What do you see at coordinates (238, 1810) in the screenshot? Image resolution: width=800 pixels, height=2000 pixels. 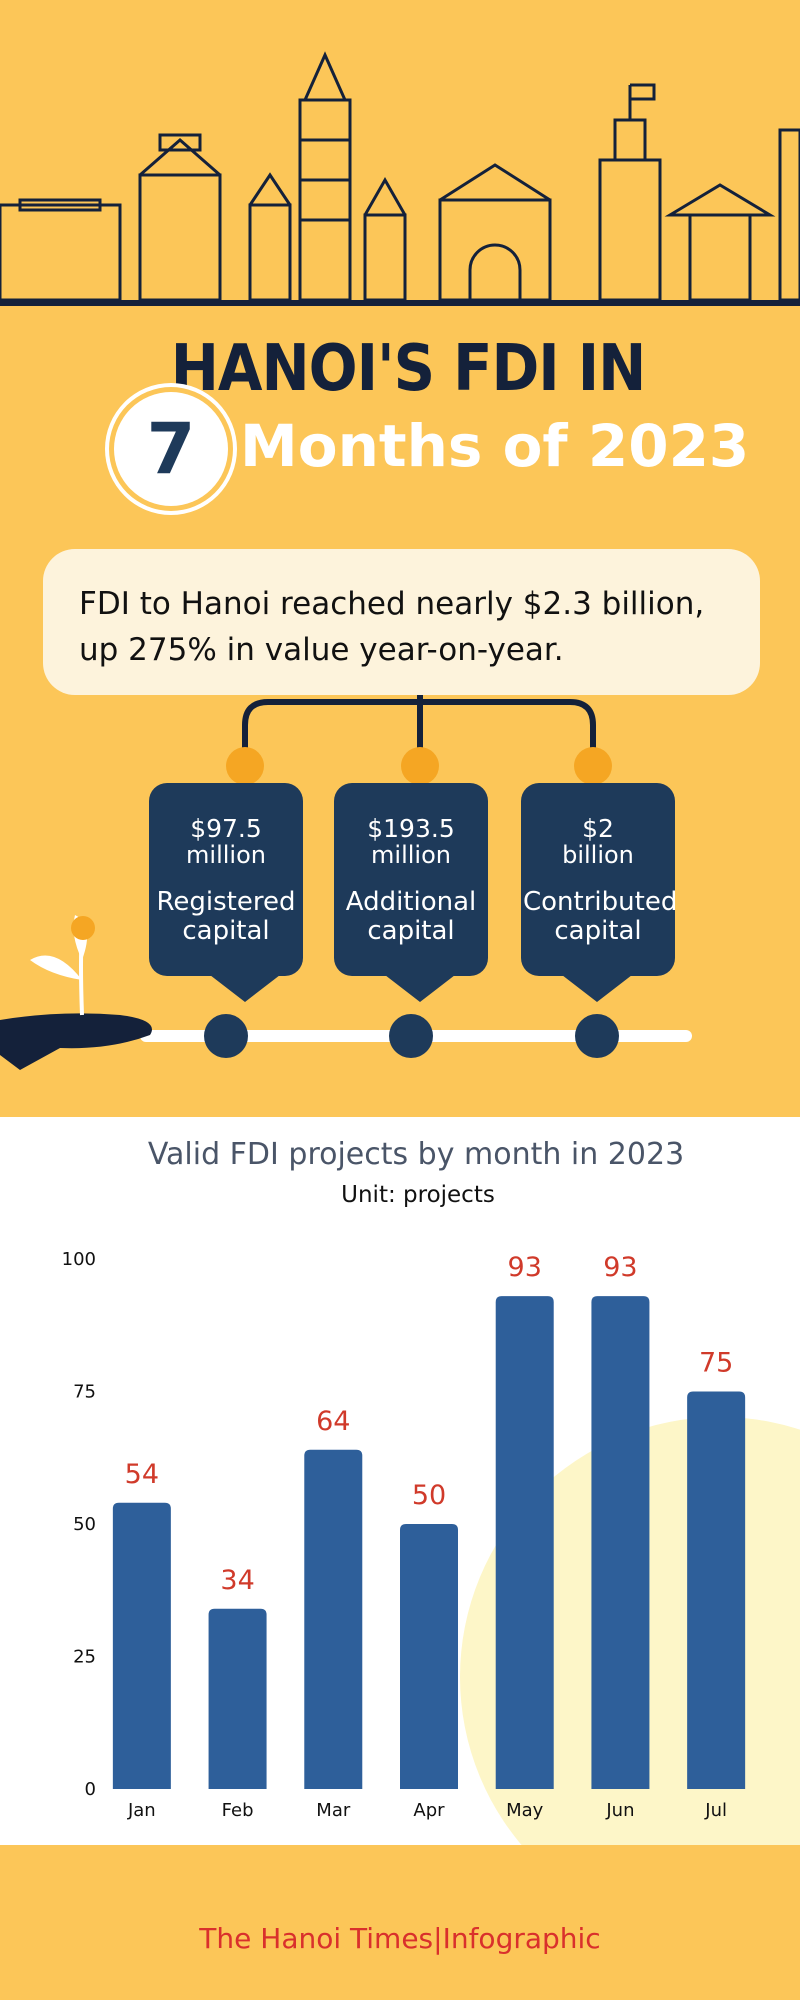 I see `x-tick-label: Feb` at bounding box center [238, 1810].